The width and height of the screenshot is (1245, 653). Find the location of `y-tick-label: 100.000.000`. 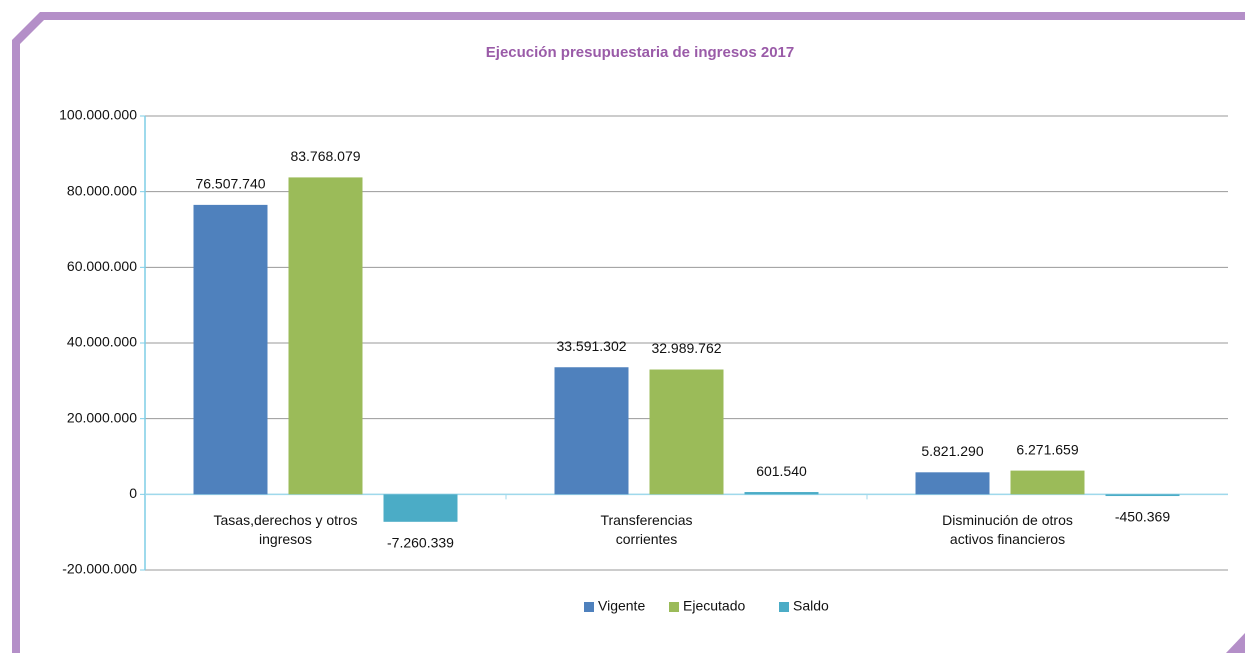

y-tick-label: 100.000.000 is located at coordinates (98, 115).